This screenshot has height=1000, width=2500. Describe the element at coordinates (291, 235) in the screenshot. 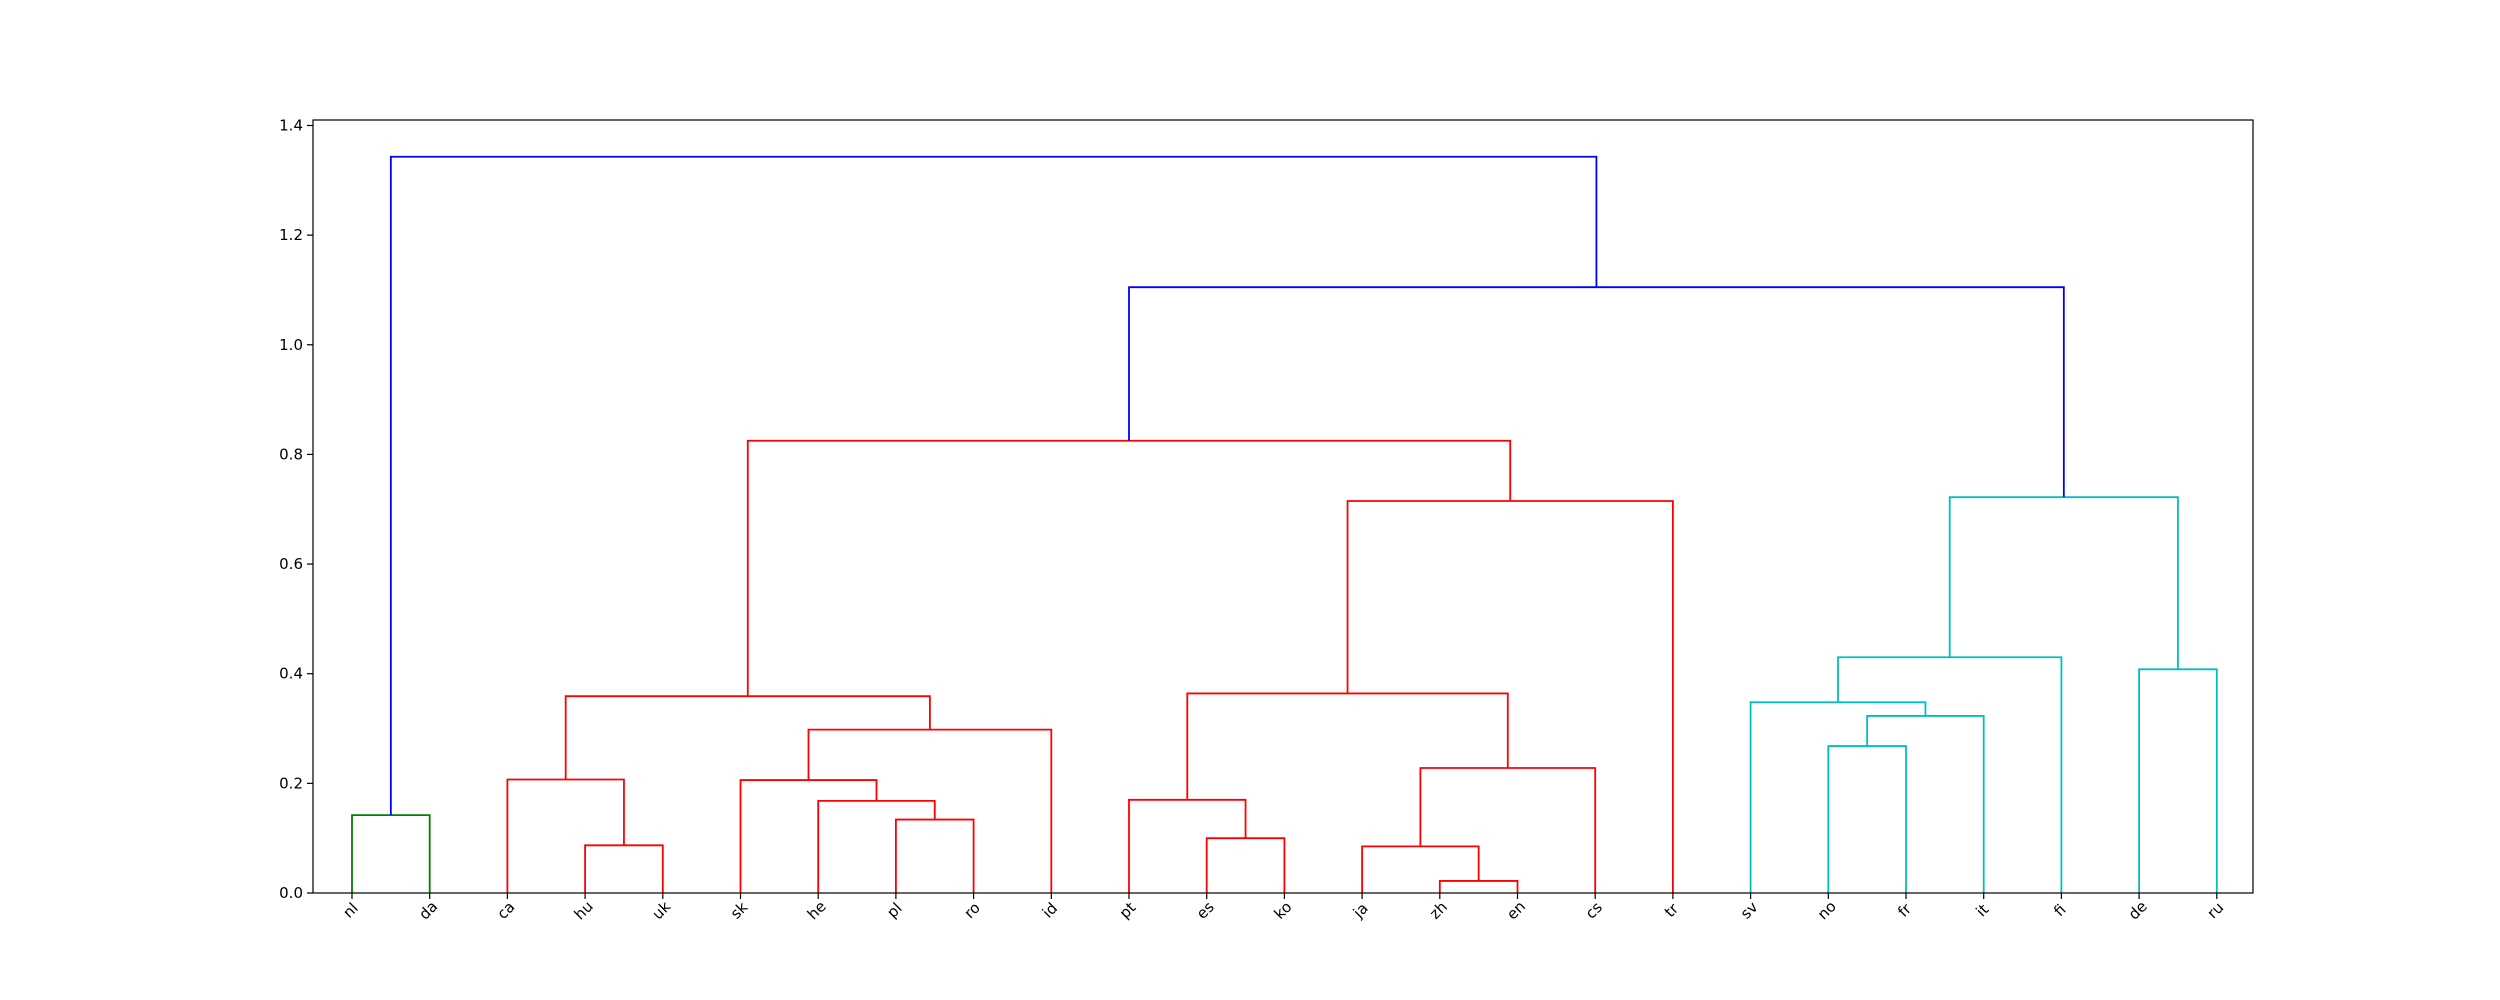

I see `y-tick-label: 1.2` at that location.